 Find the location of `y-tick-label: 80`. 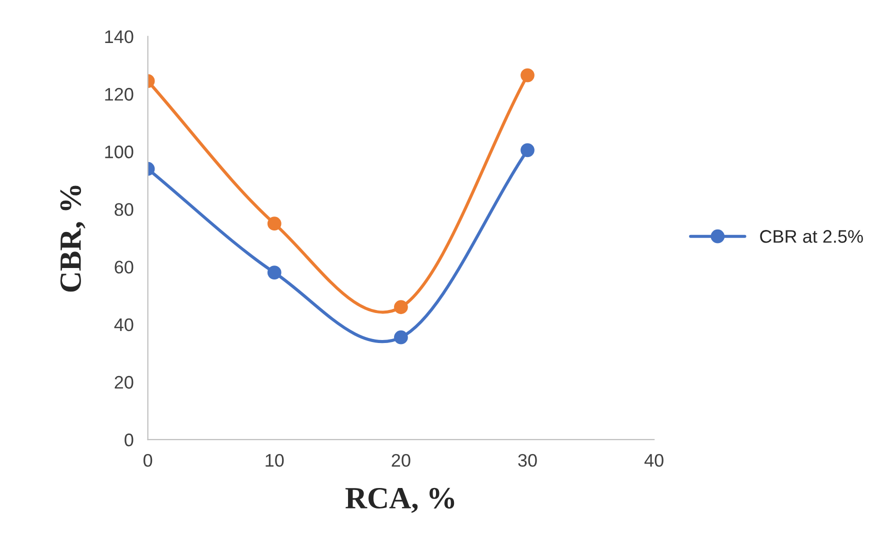

y-tick-label: 80 is located at coordinates (124, 209).